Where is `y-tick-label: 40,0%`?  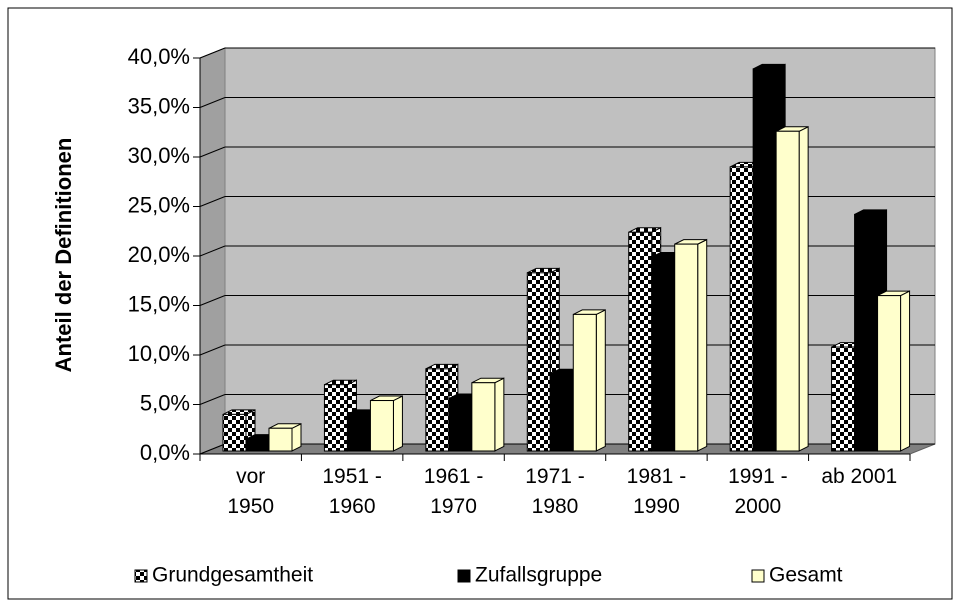 y-tick-label: 40,0% is located at coordinates (159, 56).